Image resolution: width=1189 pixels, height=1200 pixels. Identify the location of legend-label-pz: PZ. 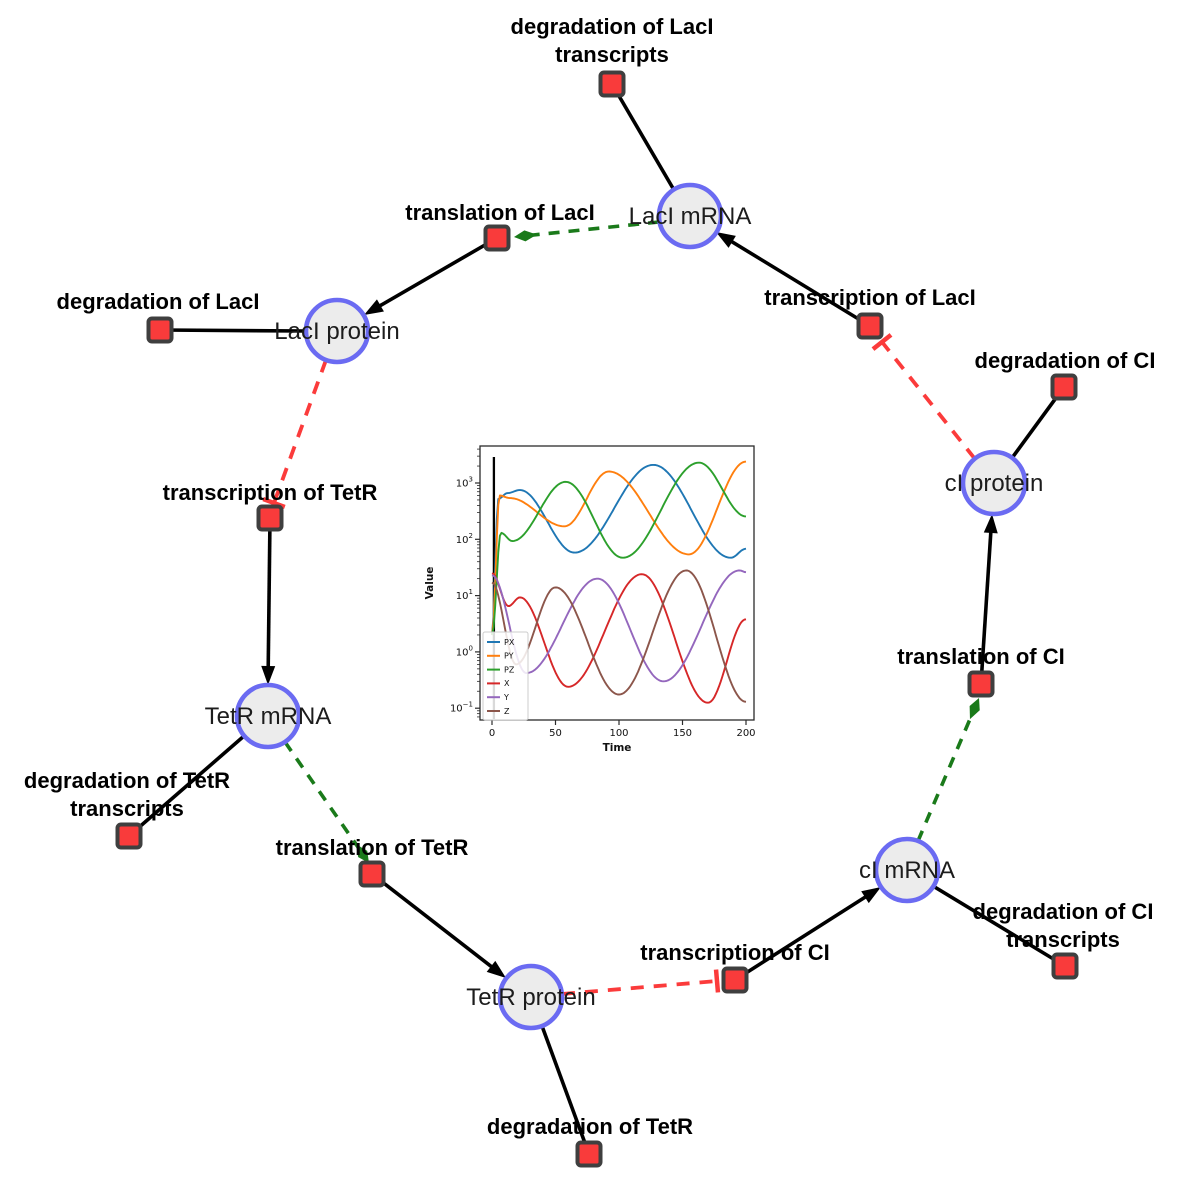
(509, 669).